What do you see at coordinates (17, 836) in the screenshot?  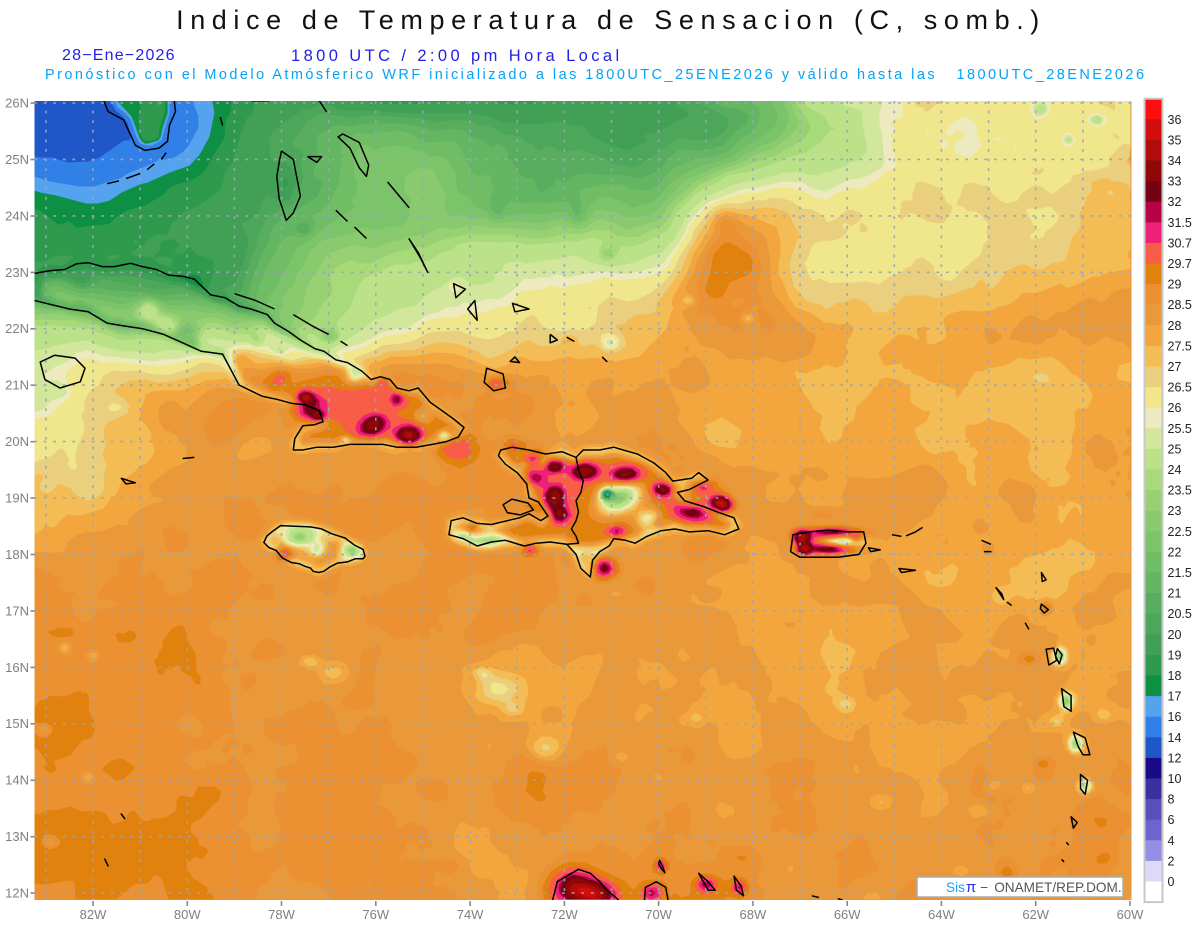 I see `svg-text: 13N` at bounding box center [17, 836].